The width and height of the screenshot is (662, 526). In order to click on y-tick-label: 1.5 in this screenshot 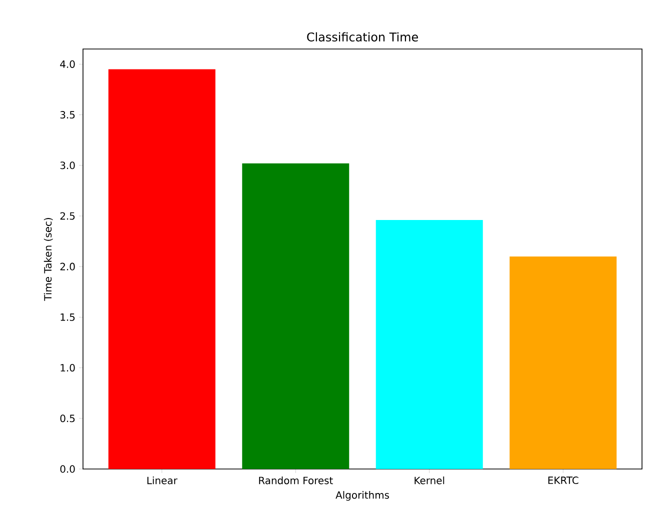, I will do `click(67, 317)`.